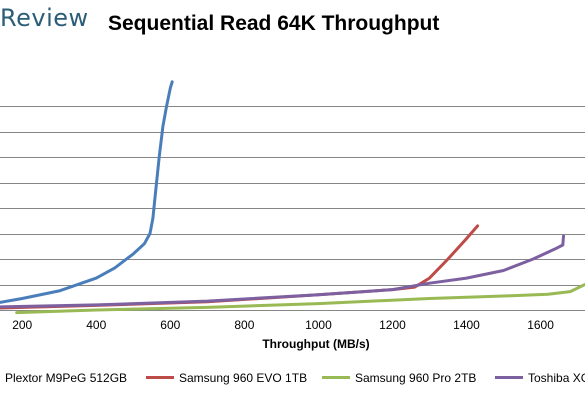 Image resolution: width=585 pixels, height=401 pixels. I want to click on legend-item: Samsung 960 Pro 2TB, so click(399, 377).